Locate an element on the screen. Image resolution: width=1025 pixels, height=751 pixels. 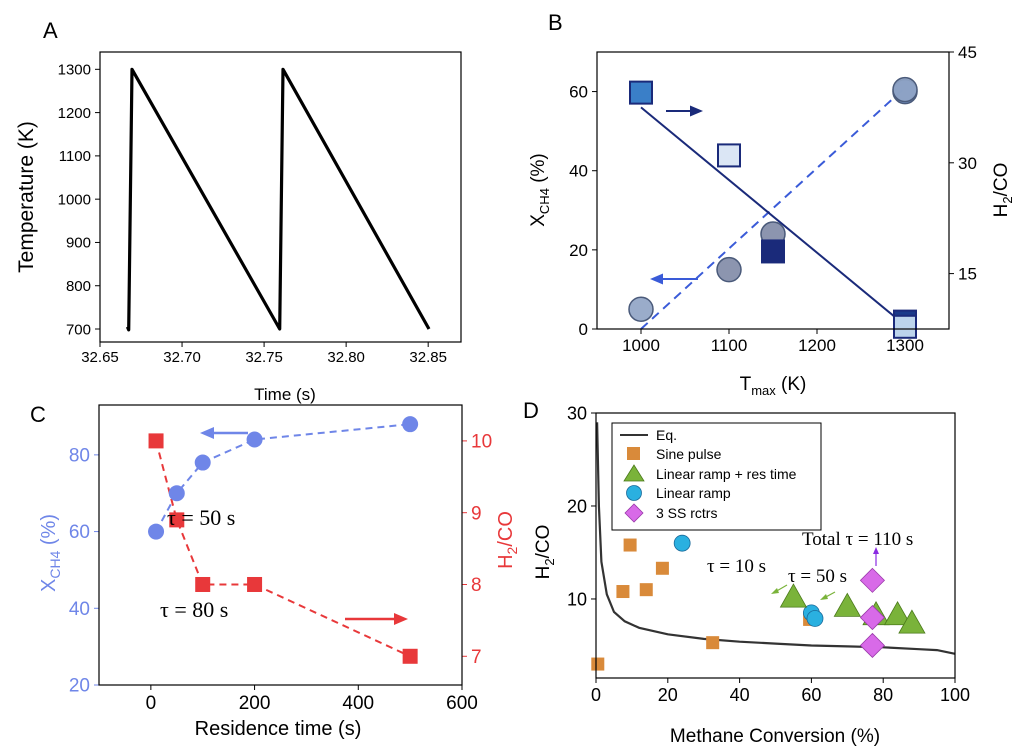
panel-a-ytick-label: 1100 is located at coordinates (75, 156).